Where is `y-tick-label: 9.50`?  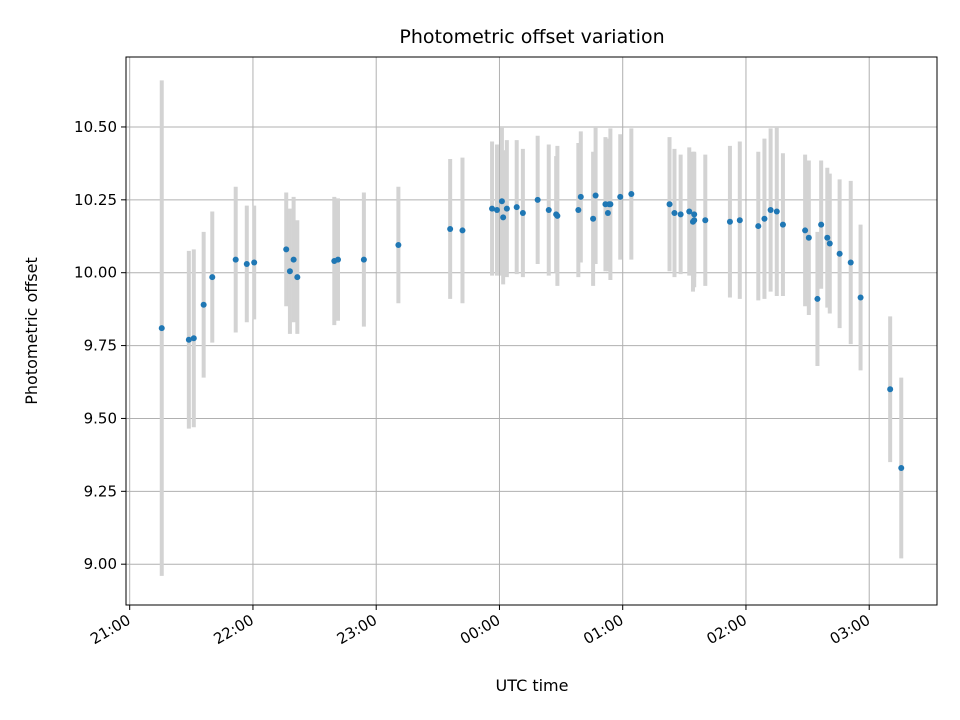
y-tick-label: 9.50 is located at coordinates (100, 418).